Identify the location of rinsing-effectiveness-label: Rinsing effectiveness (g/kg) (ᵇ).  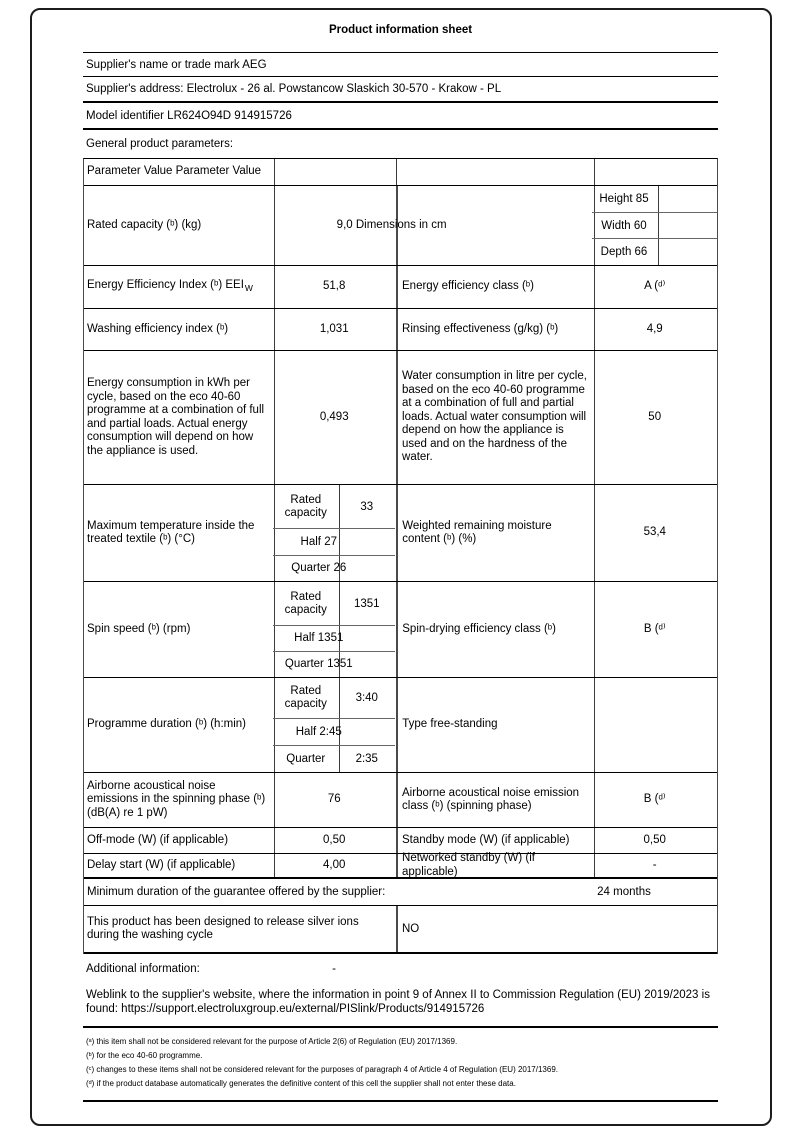
(480, 328).